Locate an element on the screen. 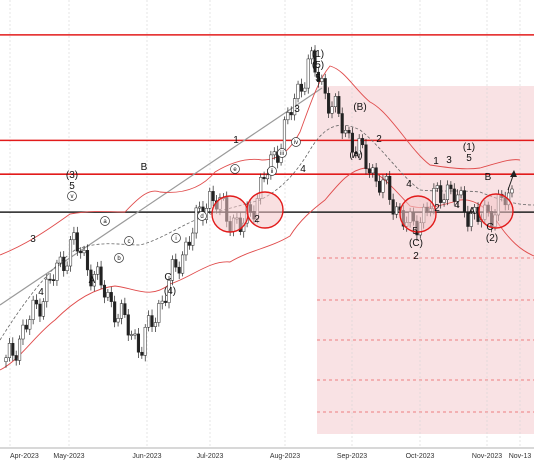 Image resolution: width=534 pixels, height=462 pixels. circled-wave-letter: ii is located at coordinates (272, 172).